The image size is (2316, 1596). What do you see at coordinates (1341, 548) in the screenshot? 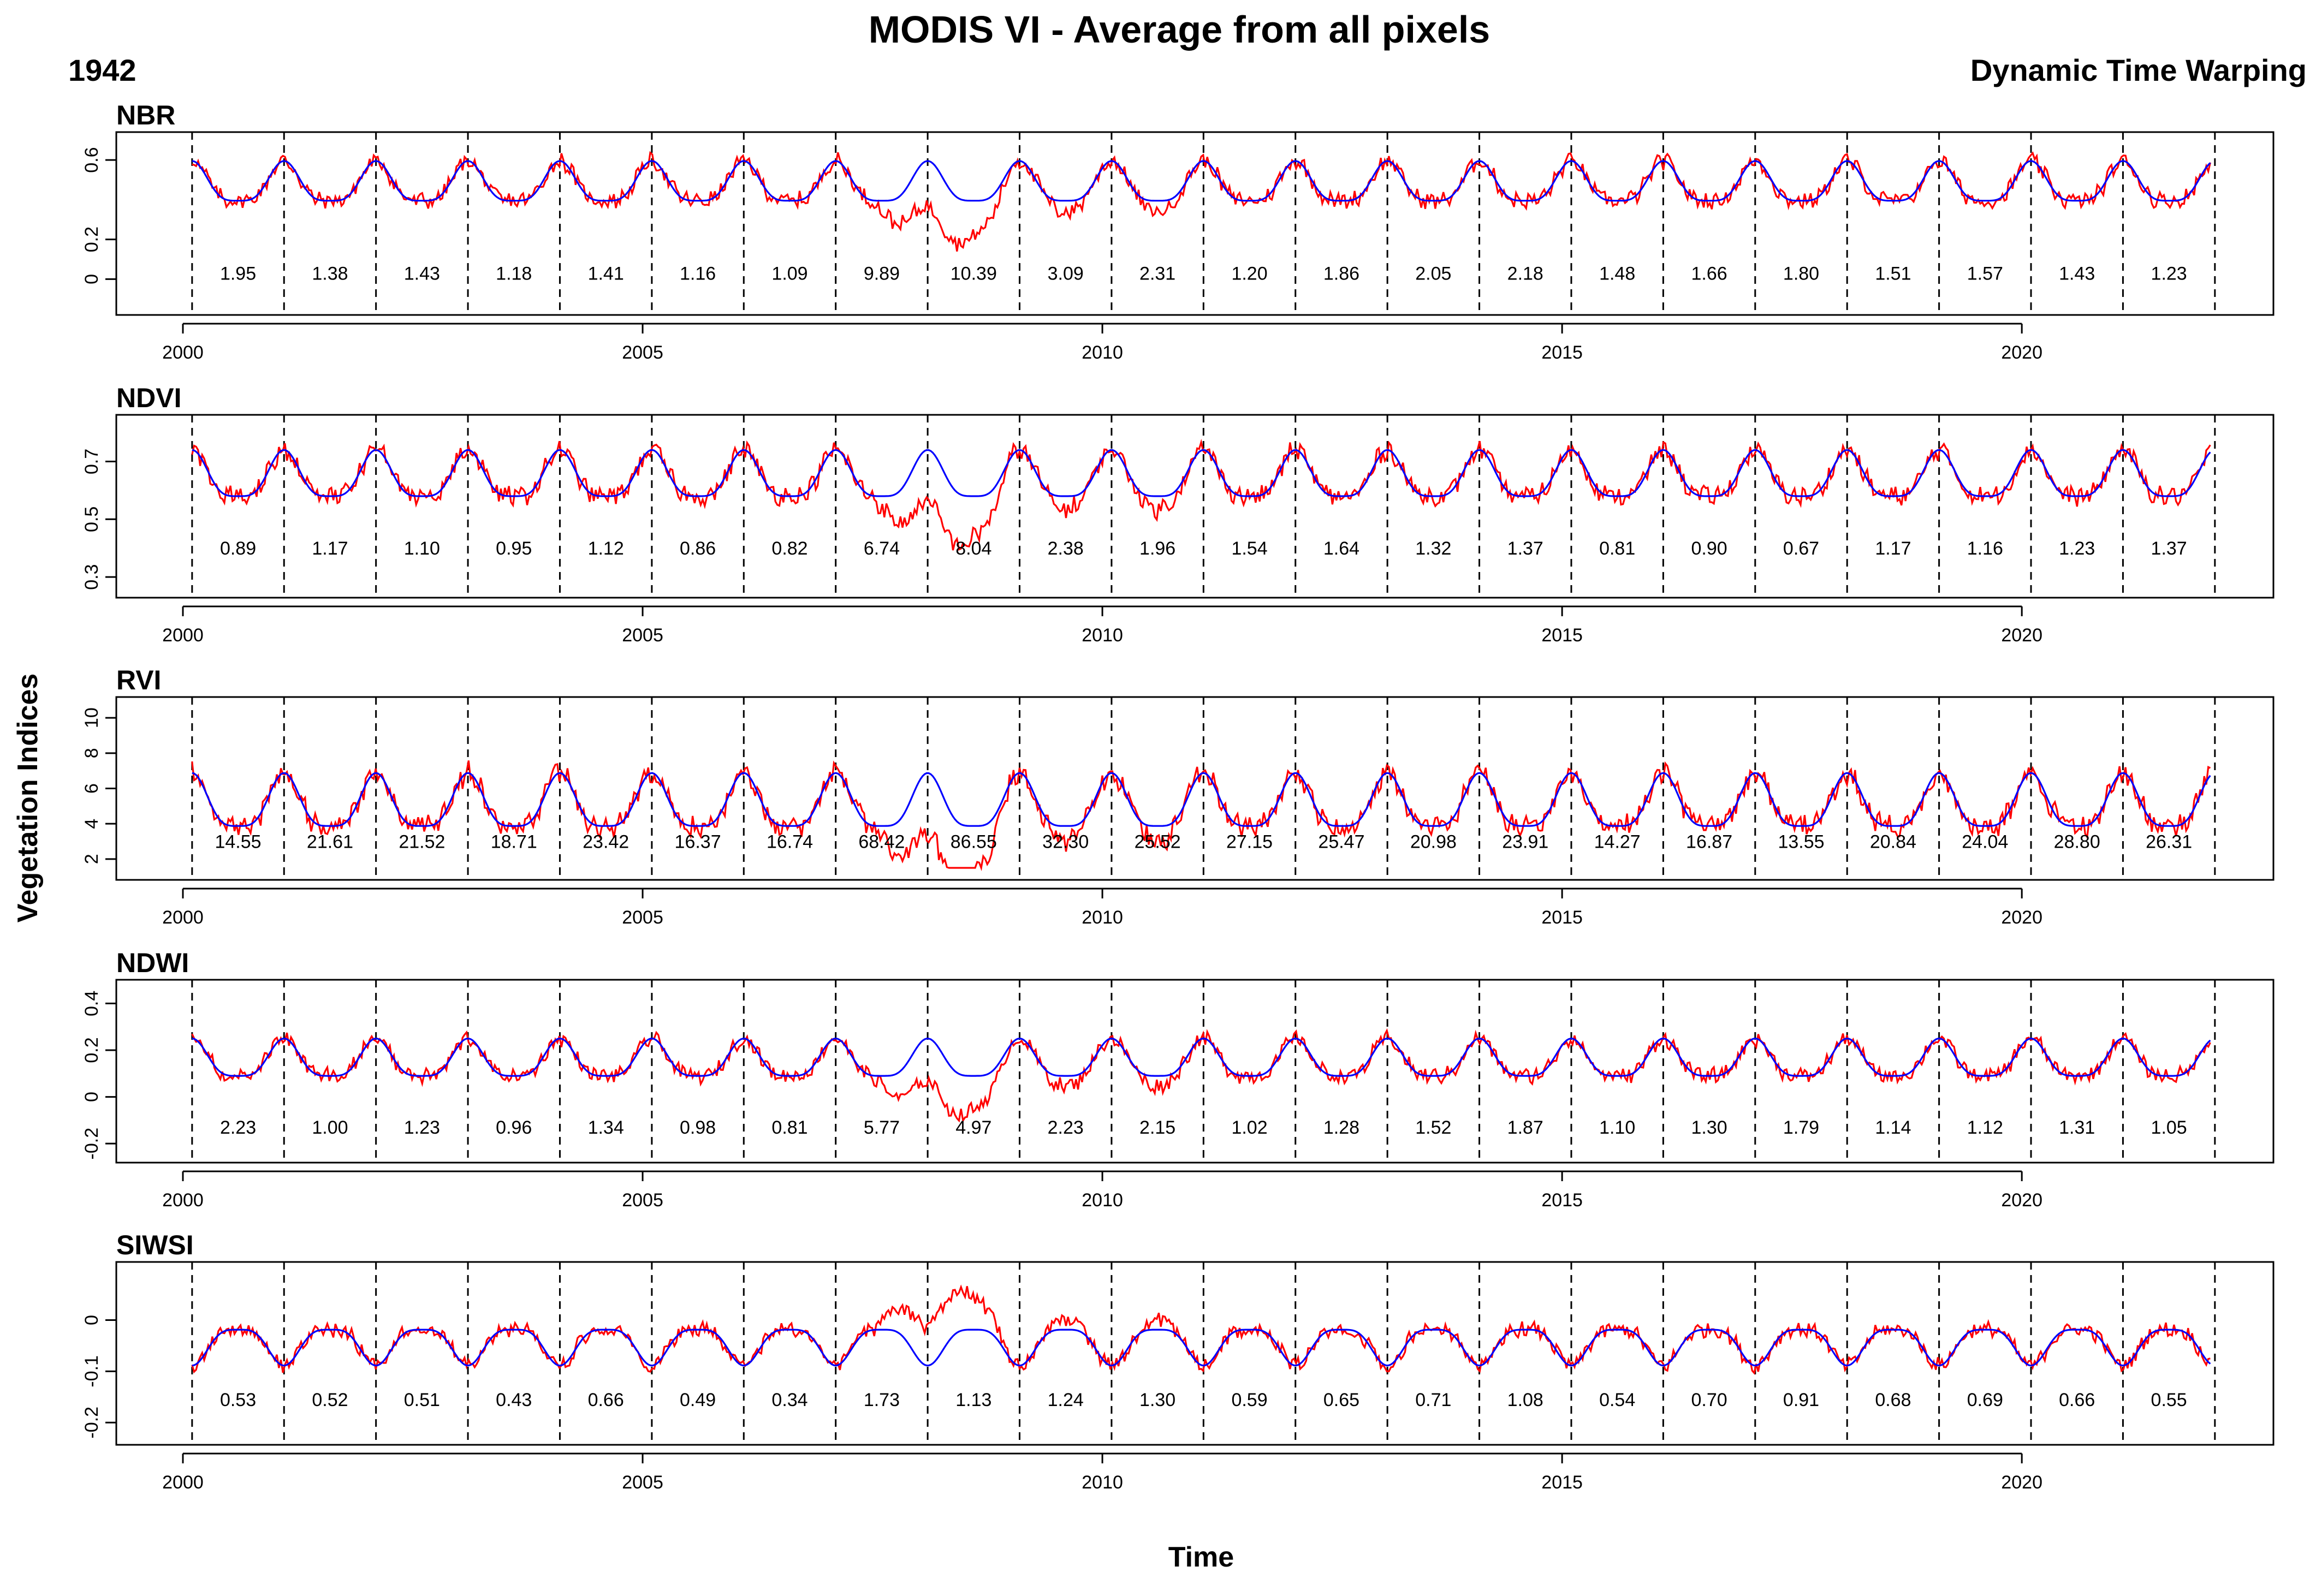
I see `dtw-distance-label: 1.64` at bounding box center [1341, 548].